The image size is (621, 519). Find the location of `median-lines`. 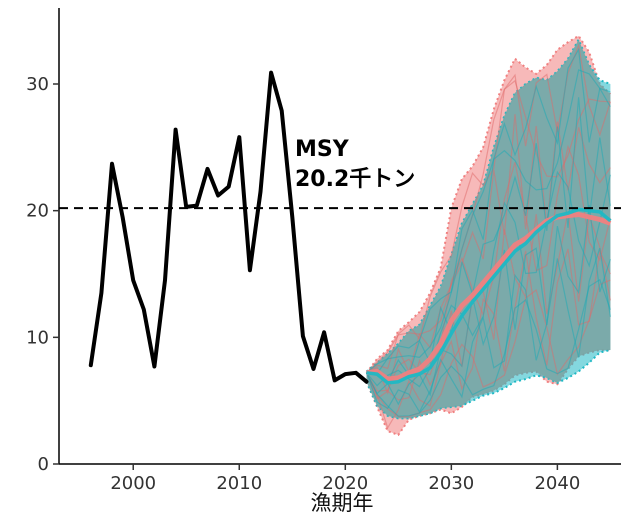

median-lines is located at coordinates (489, 296).